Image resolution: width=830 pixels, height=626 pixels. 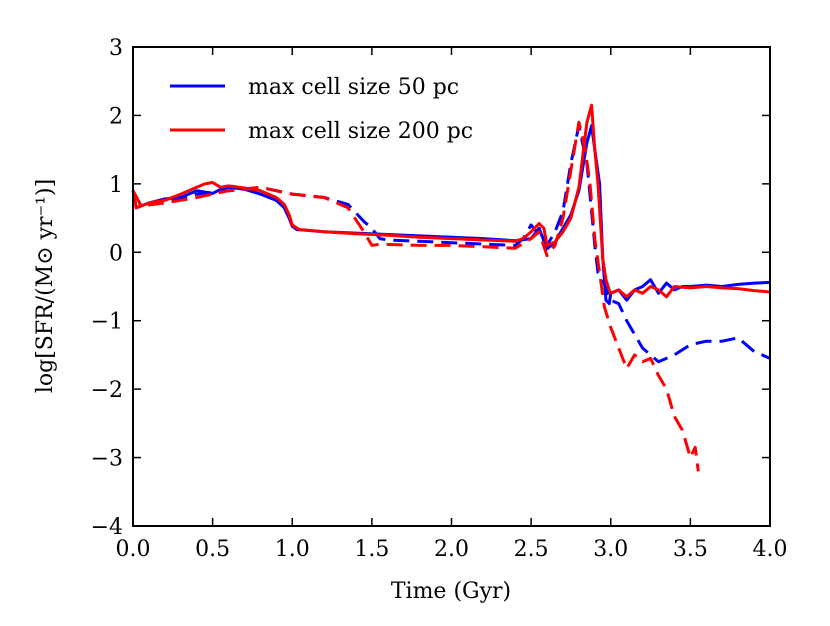 I want to click on legend-label: max cell size 200 pc, so click(x=360, y=131).